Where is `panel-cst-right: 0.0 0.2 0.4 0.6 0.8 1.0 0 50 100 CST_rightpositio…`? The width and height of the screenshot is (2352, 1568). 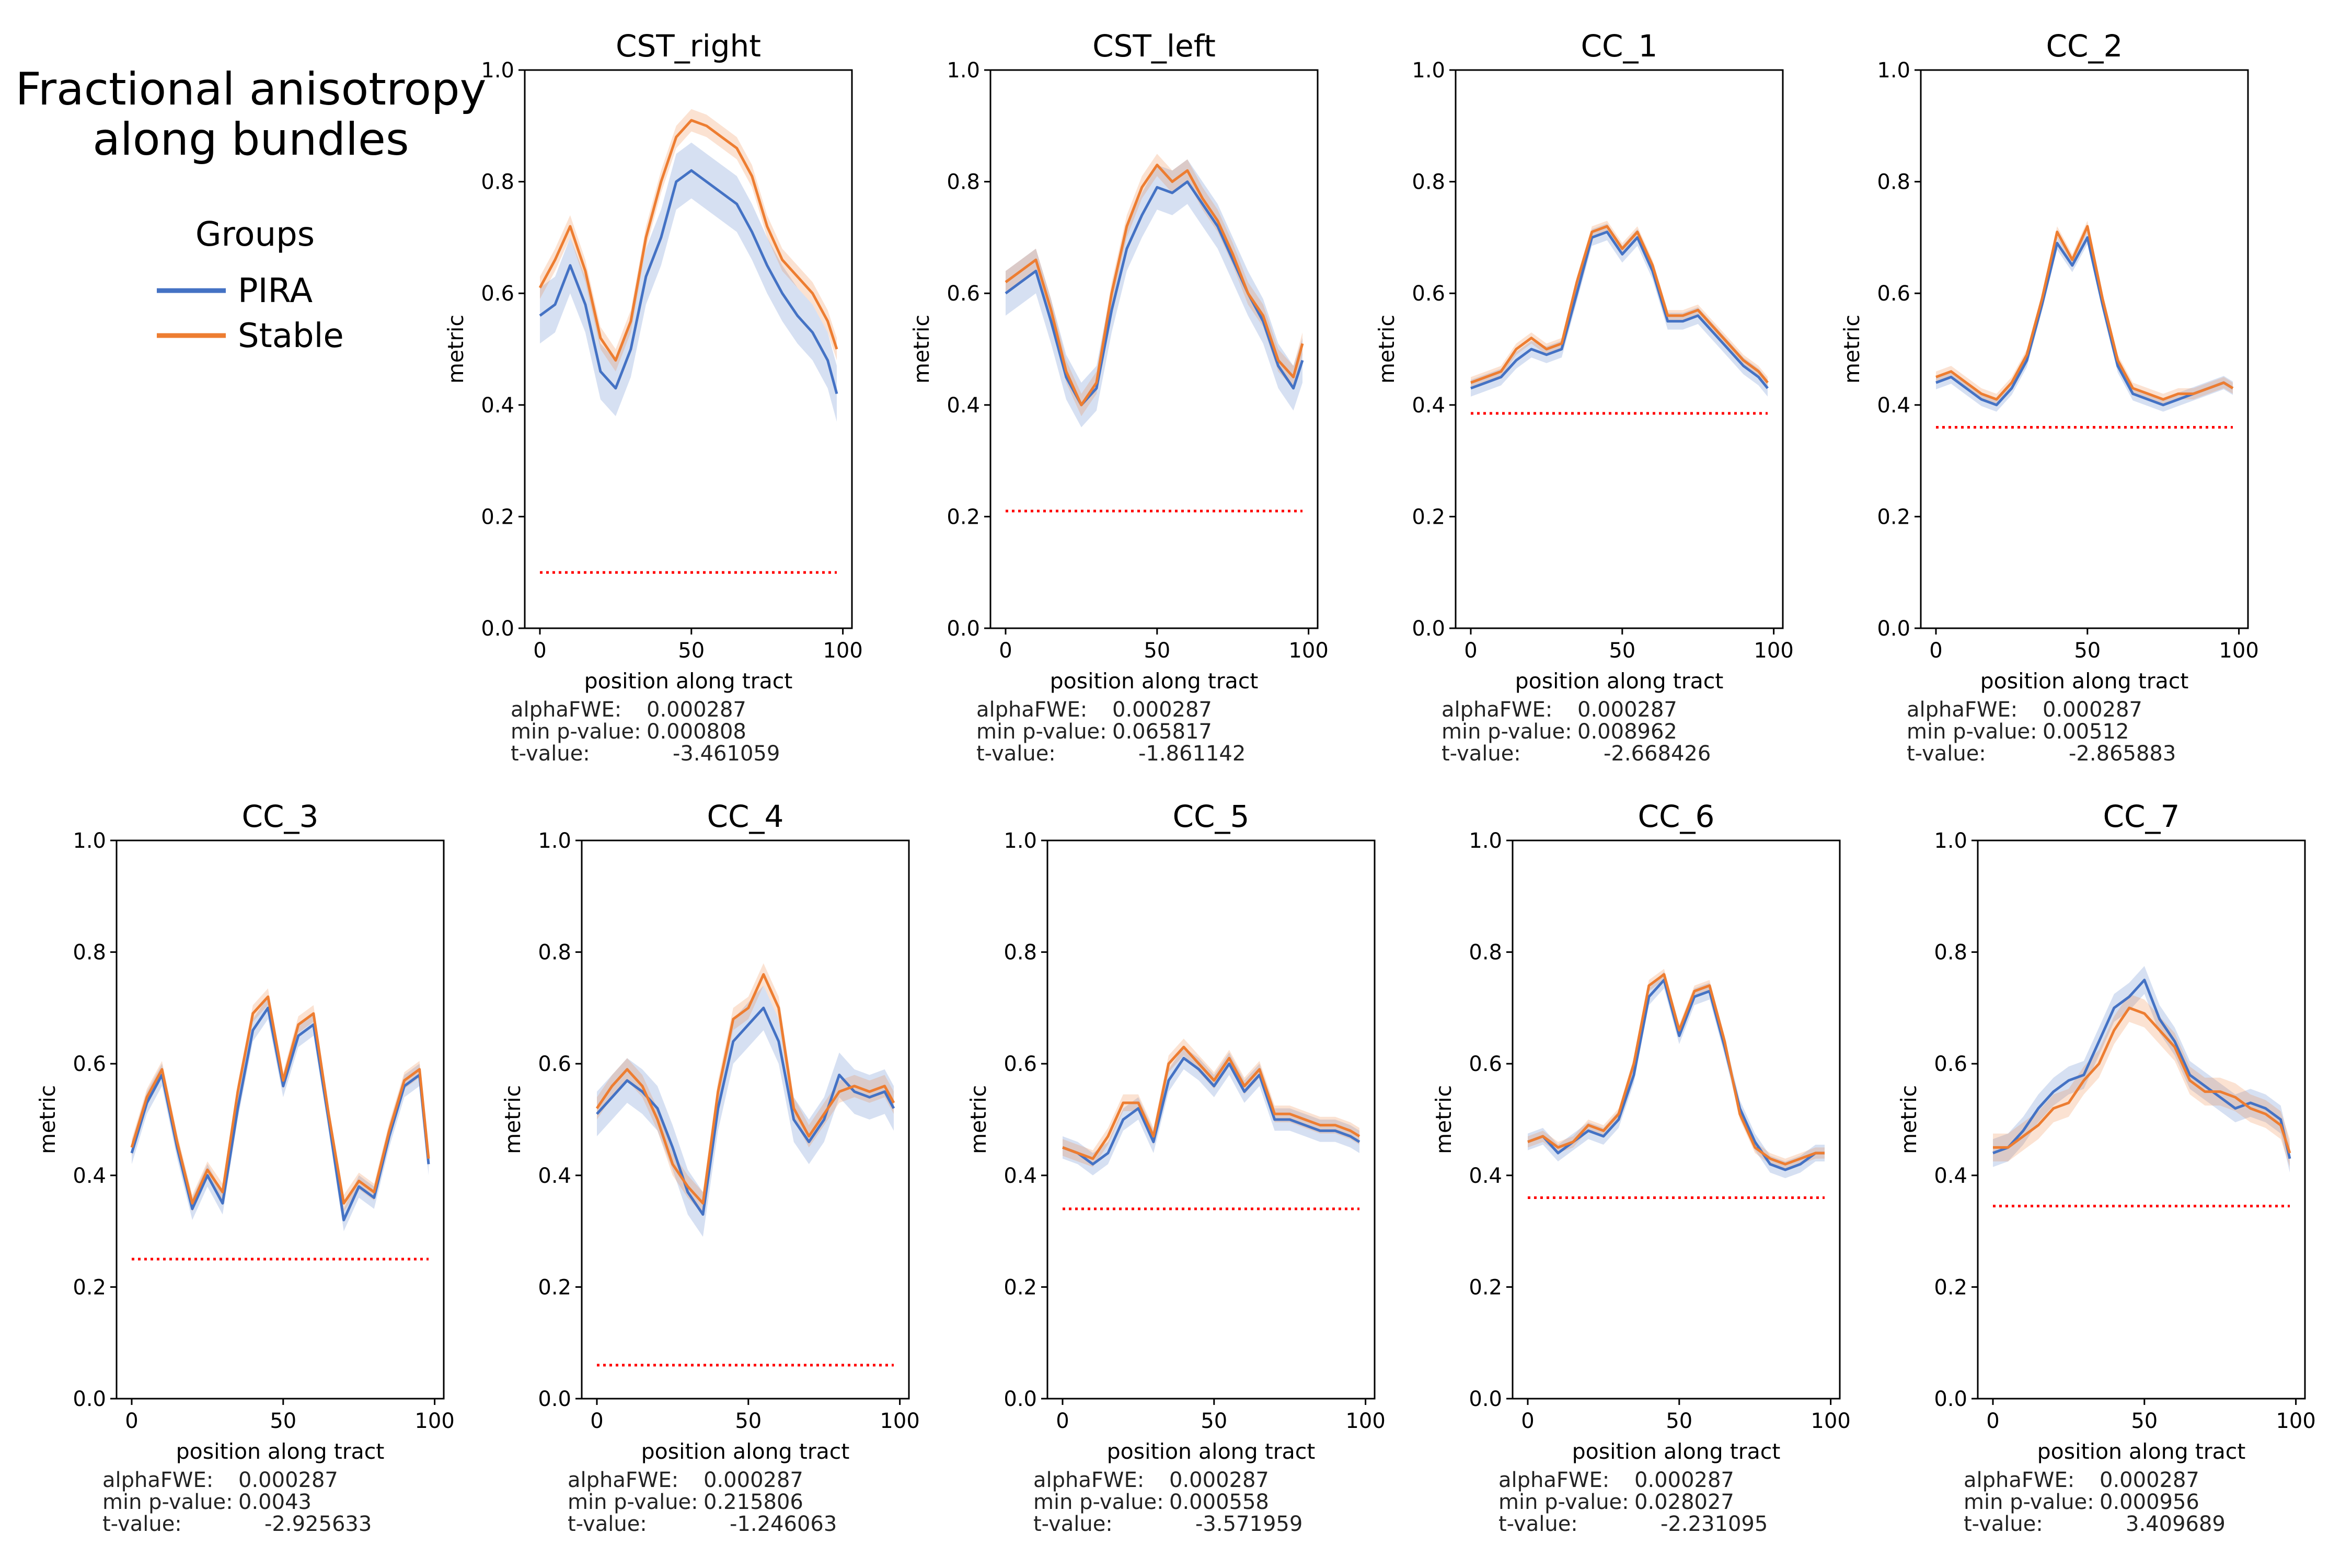 panel-cst-right: 0.0 0.2 0.4 0.6 0.8 1.0 0 50 100 CST_rightpositio… is located at coordinates (653, 397).